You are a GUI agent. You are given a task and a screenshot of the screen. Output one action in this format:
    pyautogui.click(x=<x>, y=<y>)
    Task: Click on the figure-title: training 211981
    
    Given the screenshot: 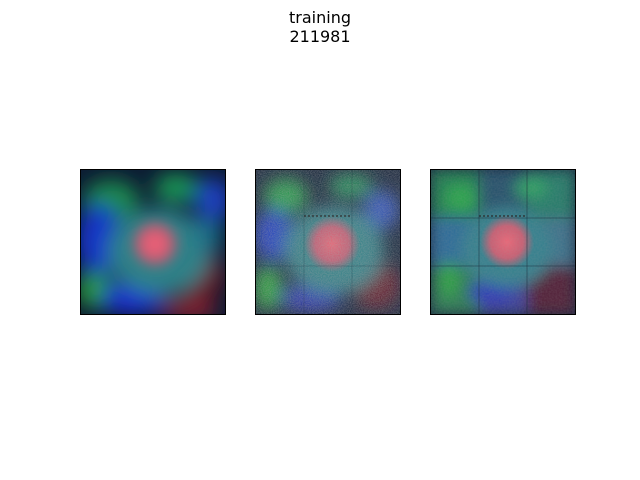 What is the action you would take?
    pyautogui.click(x=320, y=27)
    